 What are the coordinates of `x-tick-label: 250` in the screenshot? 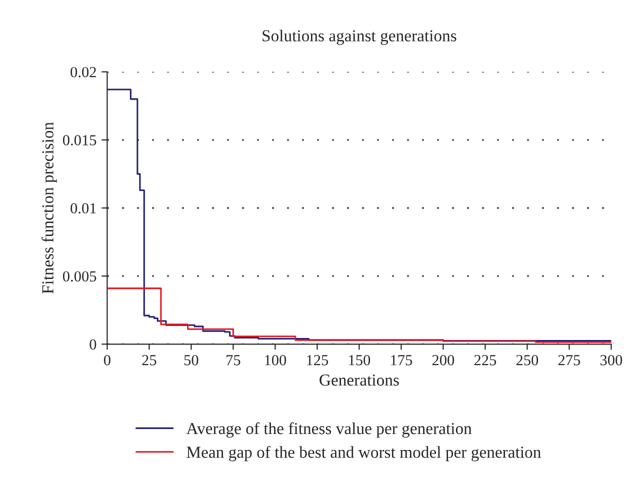 It's located at (527, 360).